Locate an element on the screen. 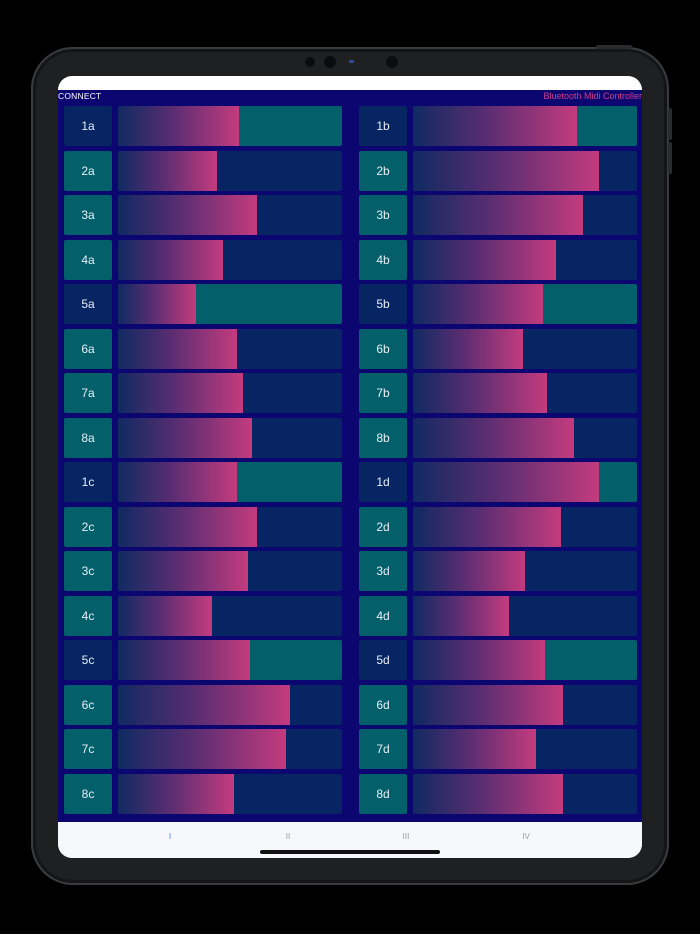 The image size is (700, 934). fader-7b is located at coordinates (525, 393).